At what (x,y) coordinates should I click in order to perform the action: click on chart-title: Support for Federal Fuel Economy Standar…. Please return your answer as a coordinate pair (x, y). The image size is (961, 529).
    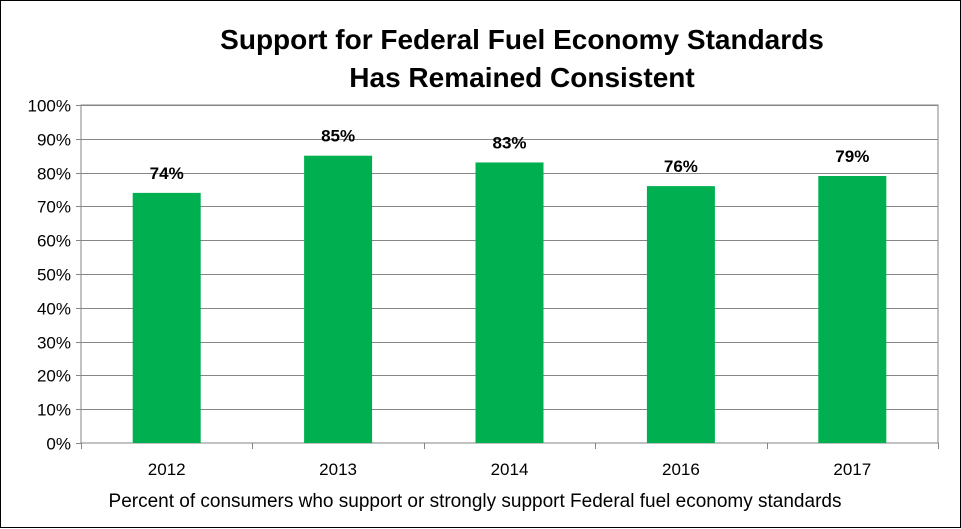
    Looking at the image, I should click on (501, 59).